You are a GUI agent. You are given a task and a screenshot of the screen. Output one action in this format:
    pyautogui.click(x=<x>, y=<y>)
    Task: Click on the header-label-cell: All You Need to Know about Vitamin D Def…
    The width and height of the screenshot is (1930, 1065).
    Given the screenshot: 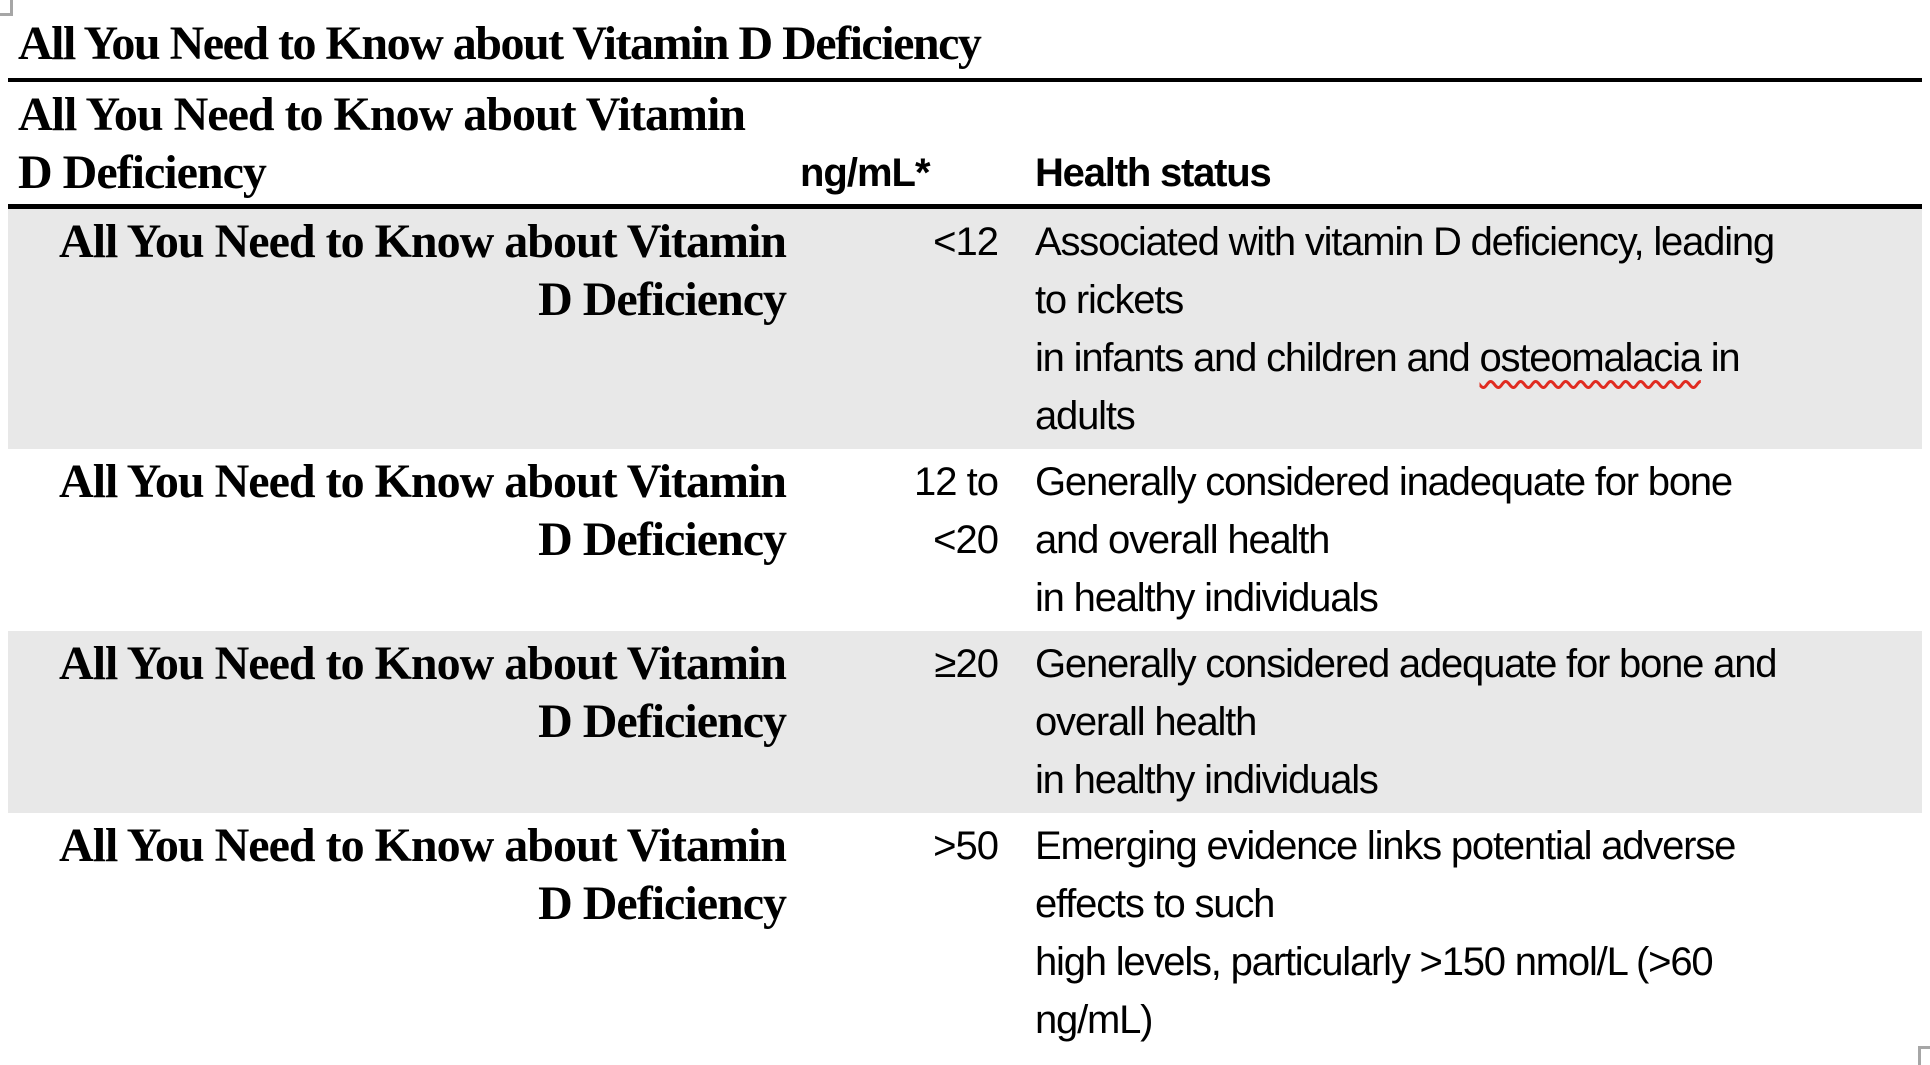 What is the action you would take?
    pyautogui.click(x=382, y=143)
    